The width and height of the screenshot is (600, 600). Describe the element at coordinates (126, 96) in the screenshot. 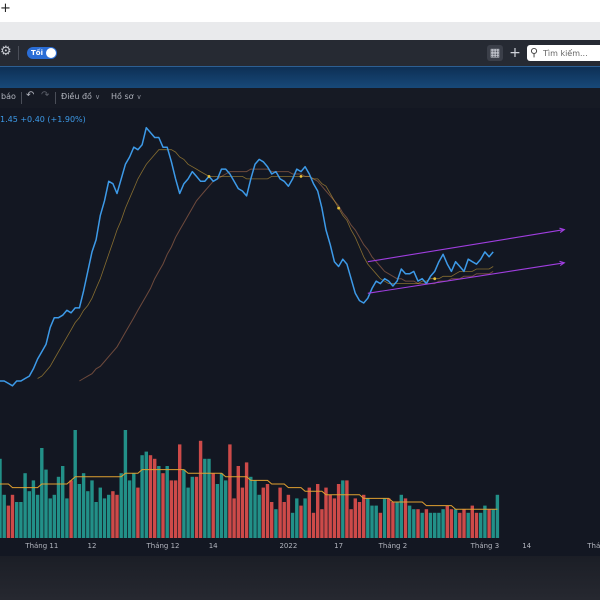

I see `menu-ho-so: Hồ sơ ∨` at that location.